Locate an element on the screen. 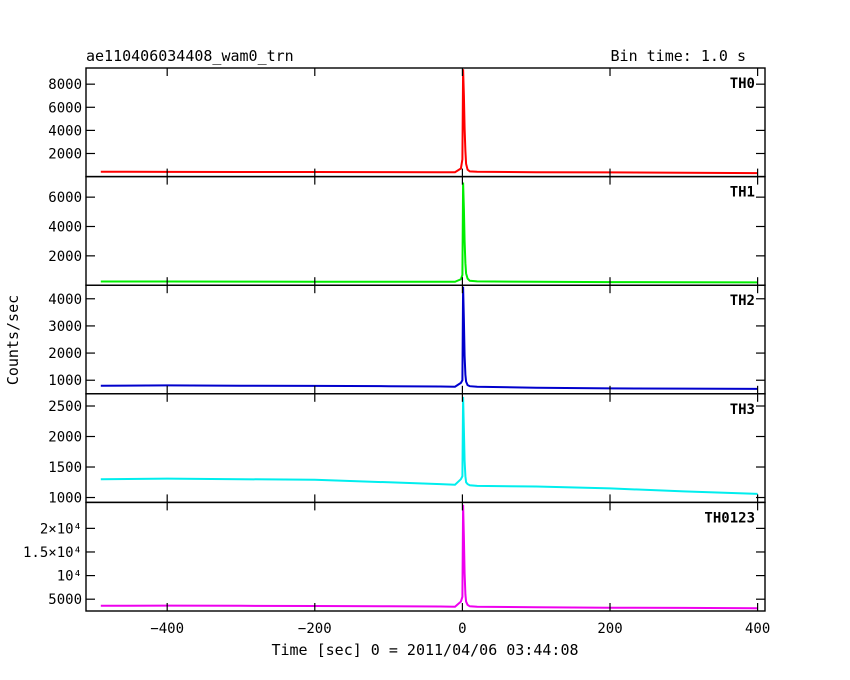 The width and height of the screenshot is (850, 680). y-tick-label: 2500 is located at coordinates (65, 407).